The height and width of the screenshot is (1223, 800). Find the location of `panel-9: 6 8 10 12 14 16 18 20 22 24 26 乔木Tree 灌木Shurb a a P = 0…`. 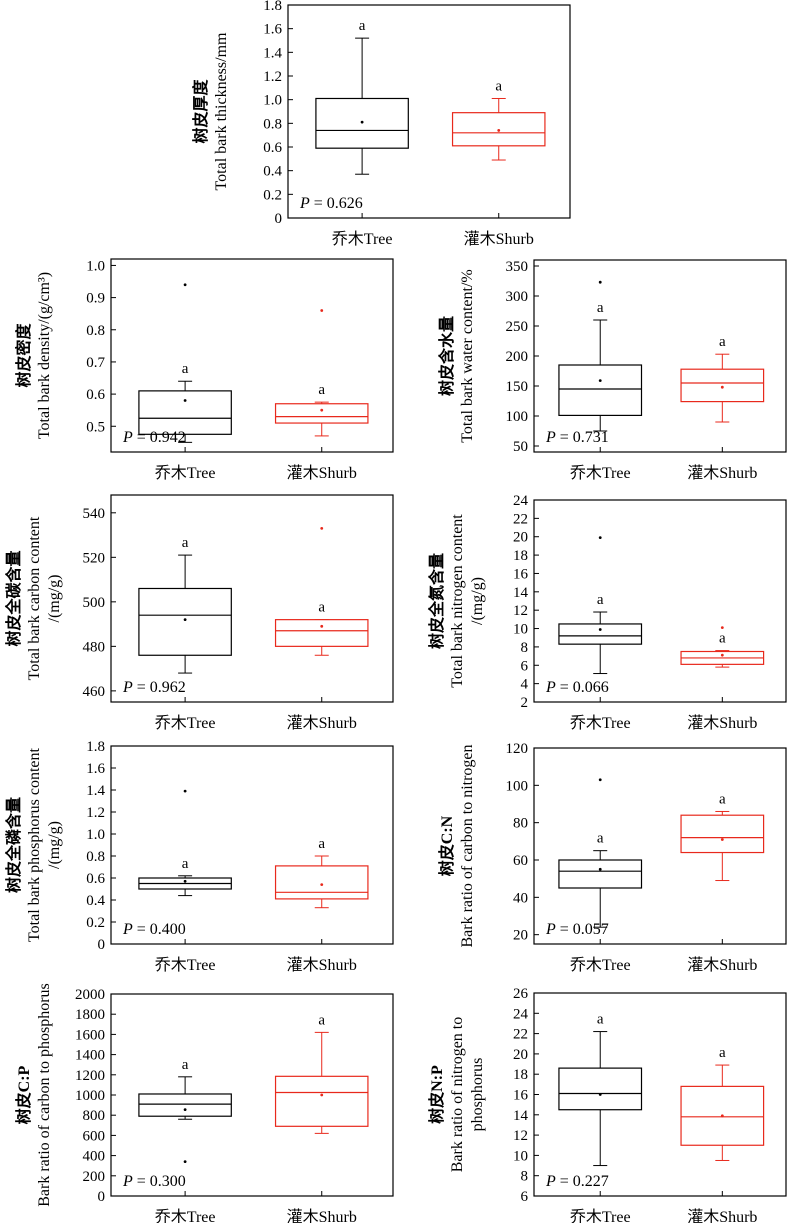

panel-9: 6 8 10 12 14 16 18 20 22 24 26 乔木Tree 灌木Shurb a a P = 0… is located at coordinates (607, 1104).